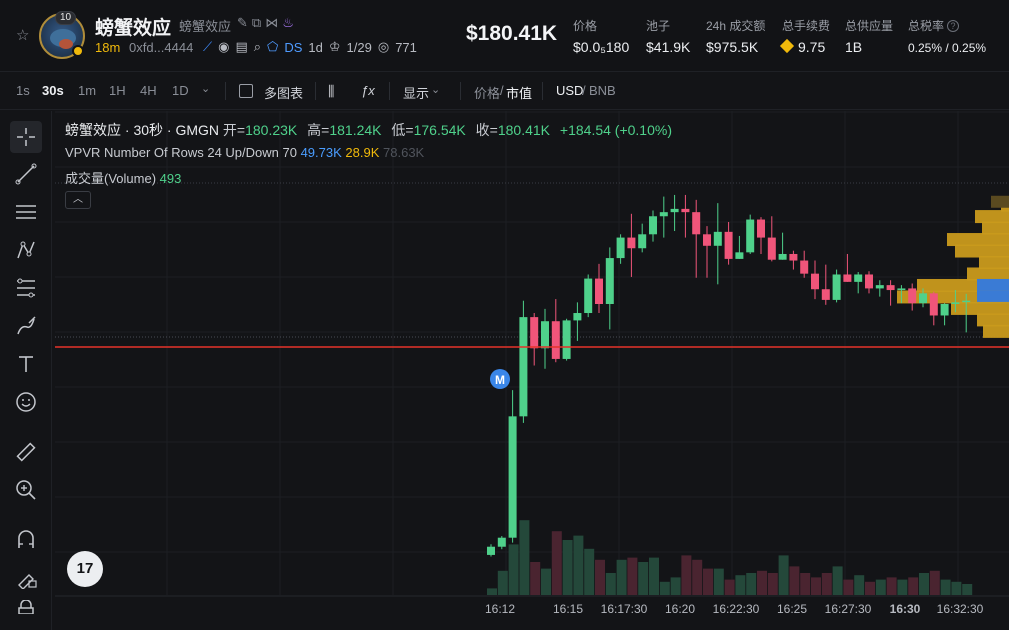 The width and height of the screenshot is (1009, 630). Describe the element at coordinates (26, 490) in the screenshot. I see `zoom-in-icon` at that location.